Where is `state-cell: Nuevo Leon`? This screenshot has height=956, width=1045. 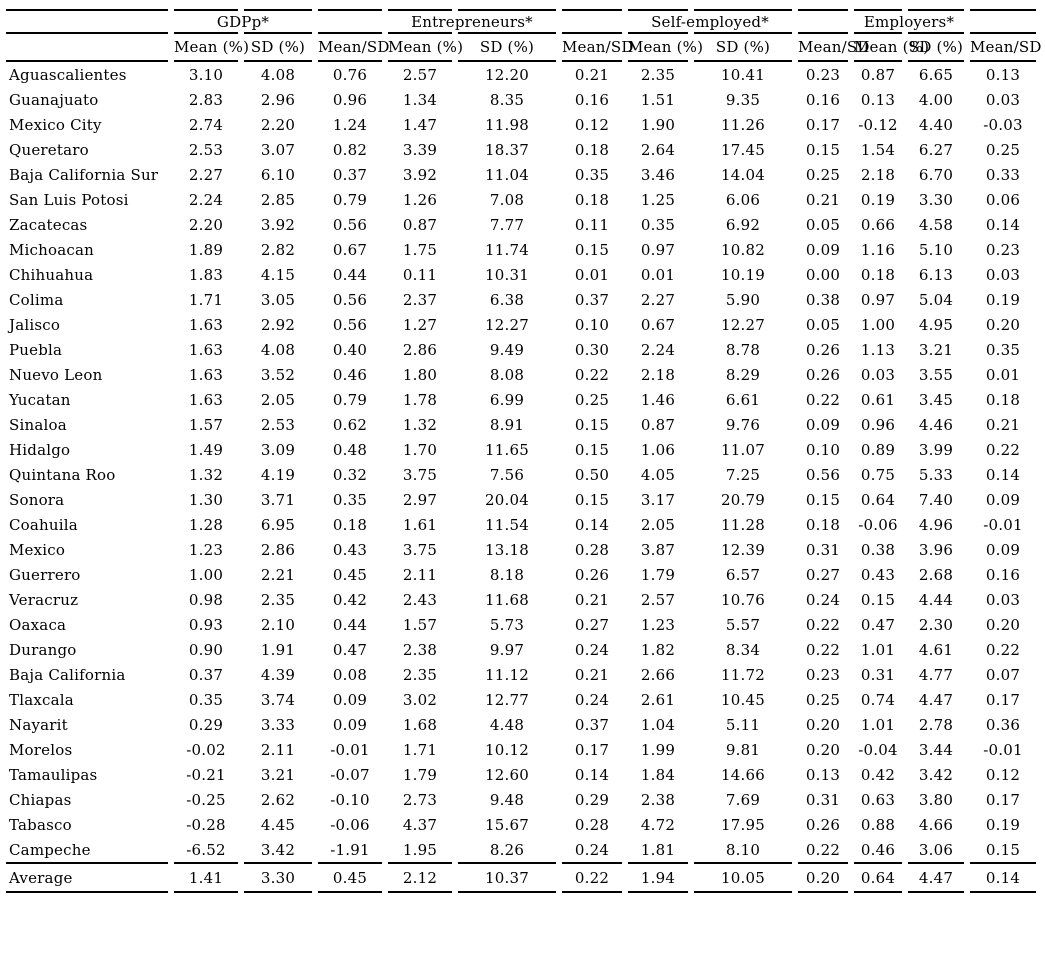 state-cell: Nuevo Leon is located at coordinates (56, 374).